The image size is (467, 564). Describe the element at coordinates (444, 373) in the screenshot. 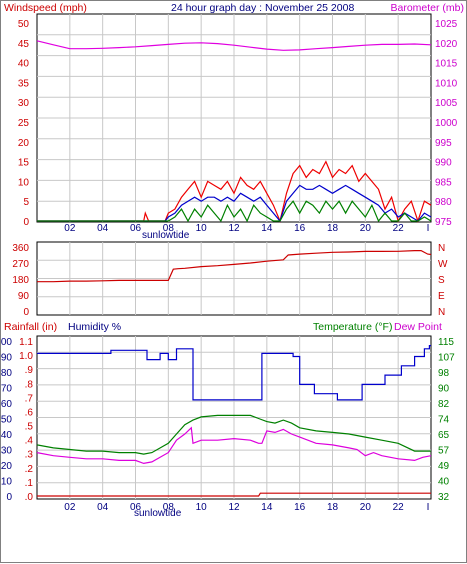

I see `temperature-tick-label: 98` at that location.